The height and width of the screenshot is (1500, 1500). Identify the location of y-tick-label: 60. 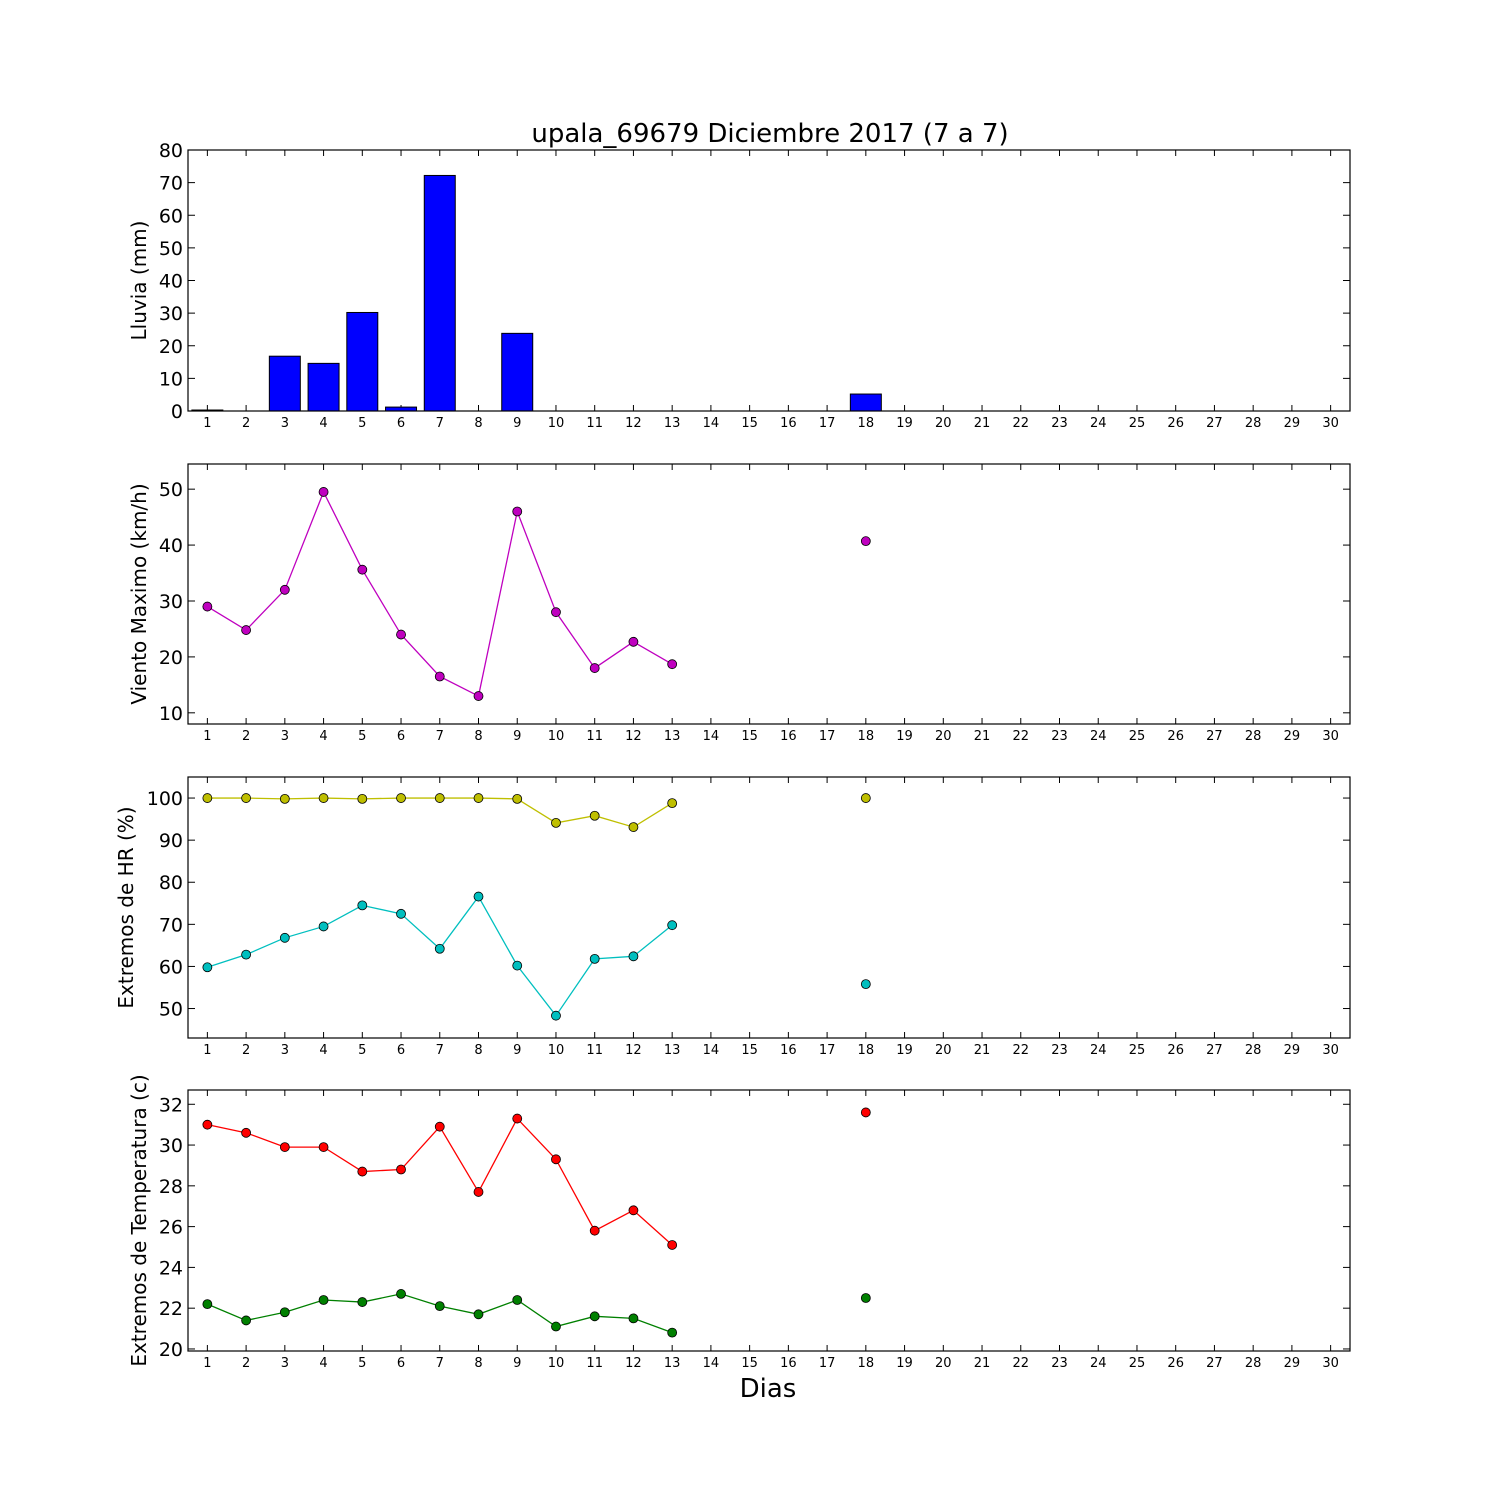
(171, 967).